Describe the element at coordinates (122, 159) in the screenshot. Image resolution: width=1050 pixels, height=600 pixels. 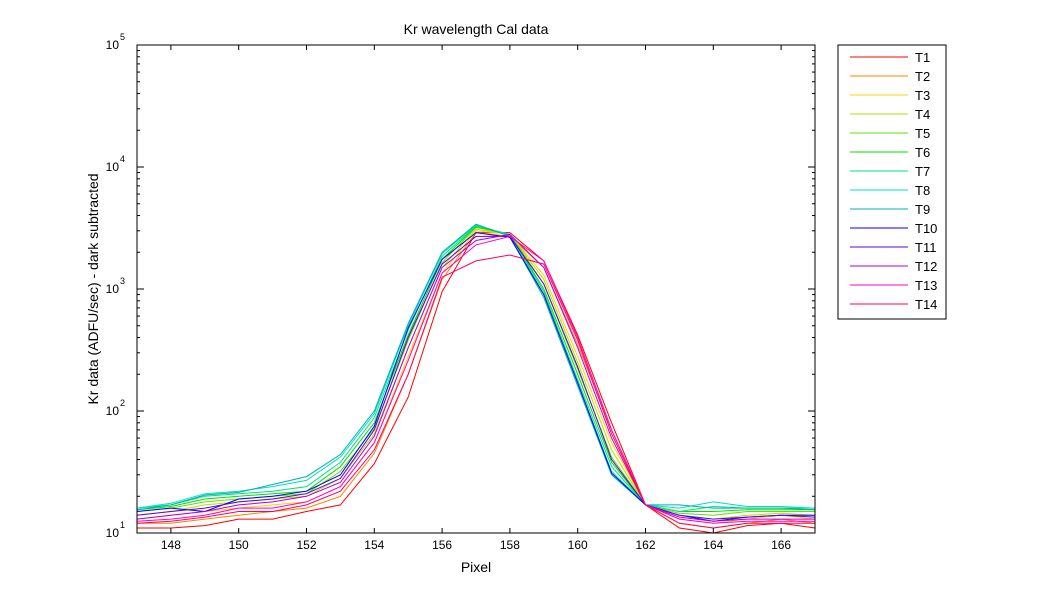
I see `y-tick-label-exponent: 4` at that location.